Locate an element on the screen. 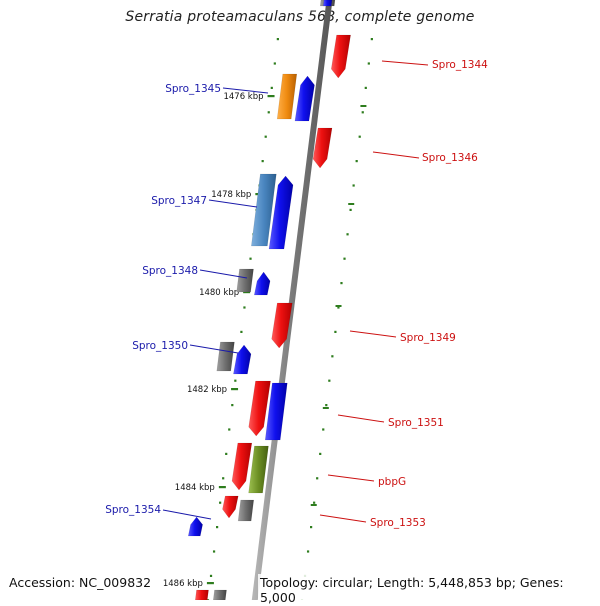  ruler-label: 1480 kbp is located at coordinates (219, 293).